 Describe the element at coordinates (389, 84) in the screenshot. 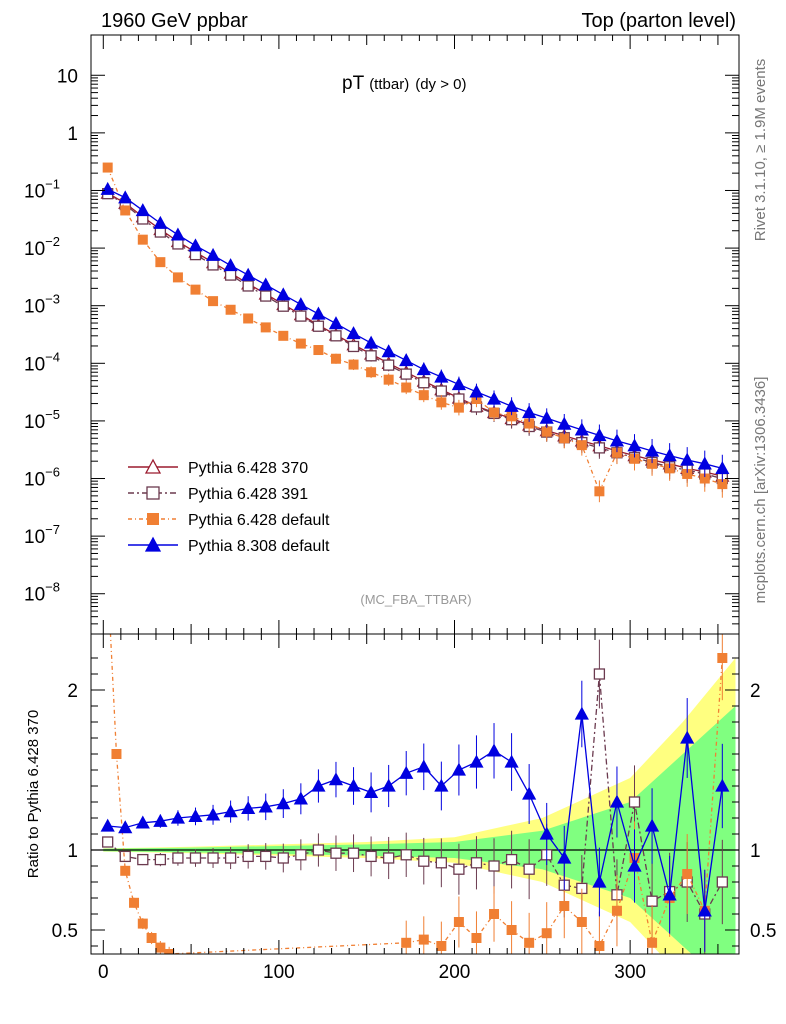

I see `plot-title-sub: (ttbar)` at that location.